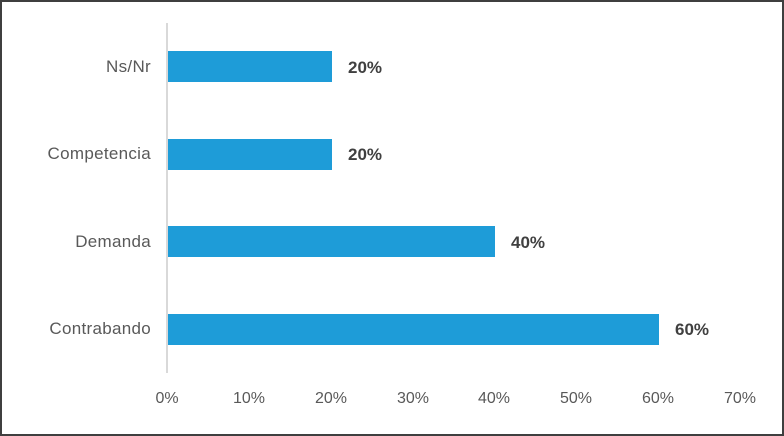 The width and height of the screenshot is (784, 436). I want to click on x-axis-tick-label: 20%, so click(331, 398).